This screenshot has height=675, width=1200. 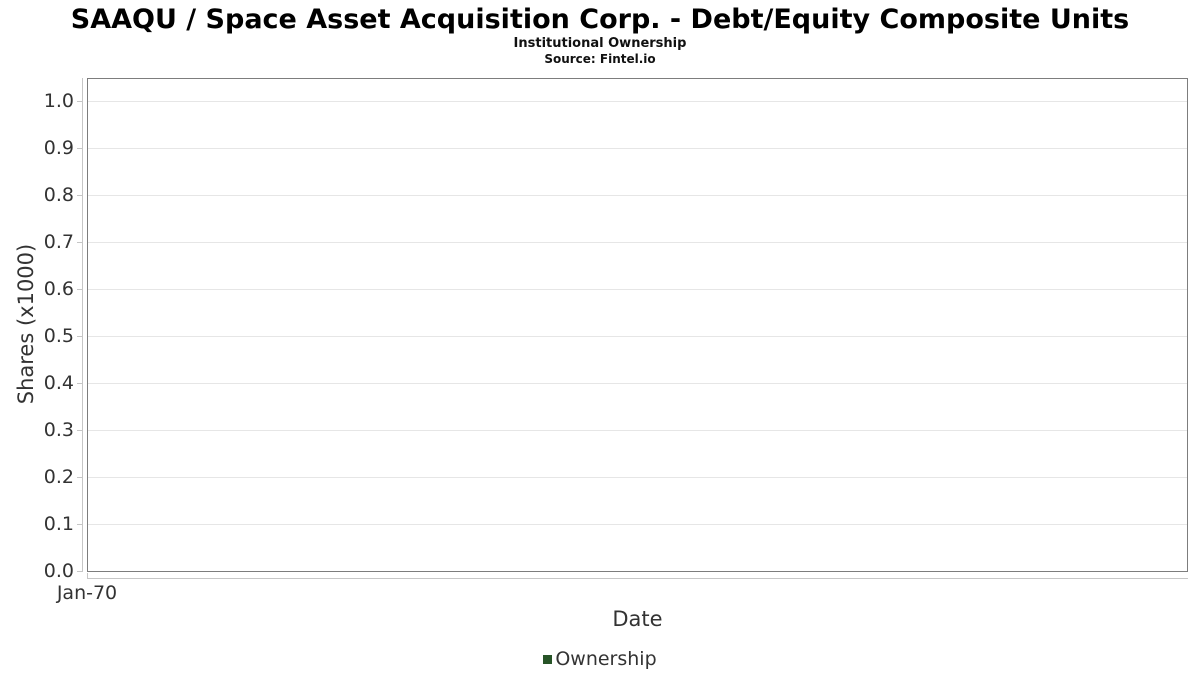 What do you see at coordinates (637, 337) in the screenshot?
I see `gridline-y-0.5` at bounding box center [637, 337].